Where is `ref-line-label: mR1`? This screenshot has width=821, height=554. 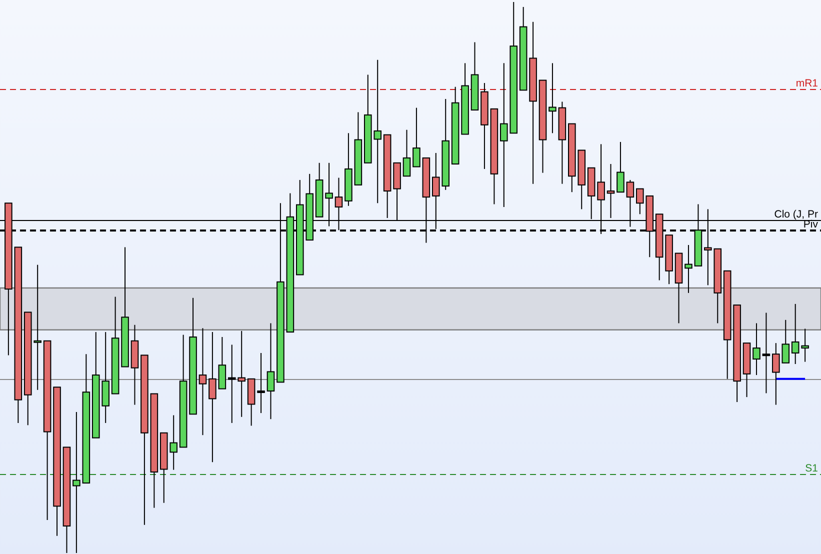 ref-line-label: mR1 is located at coordinates (807, 84).